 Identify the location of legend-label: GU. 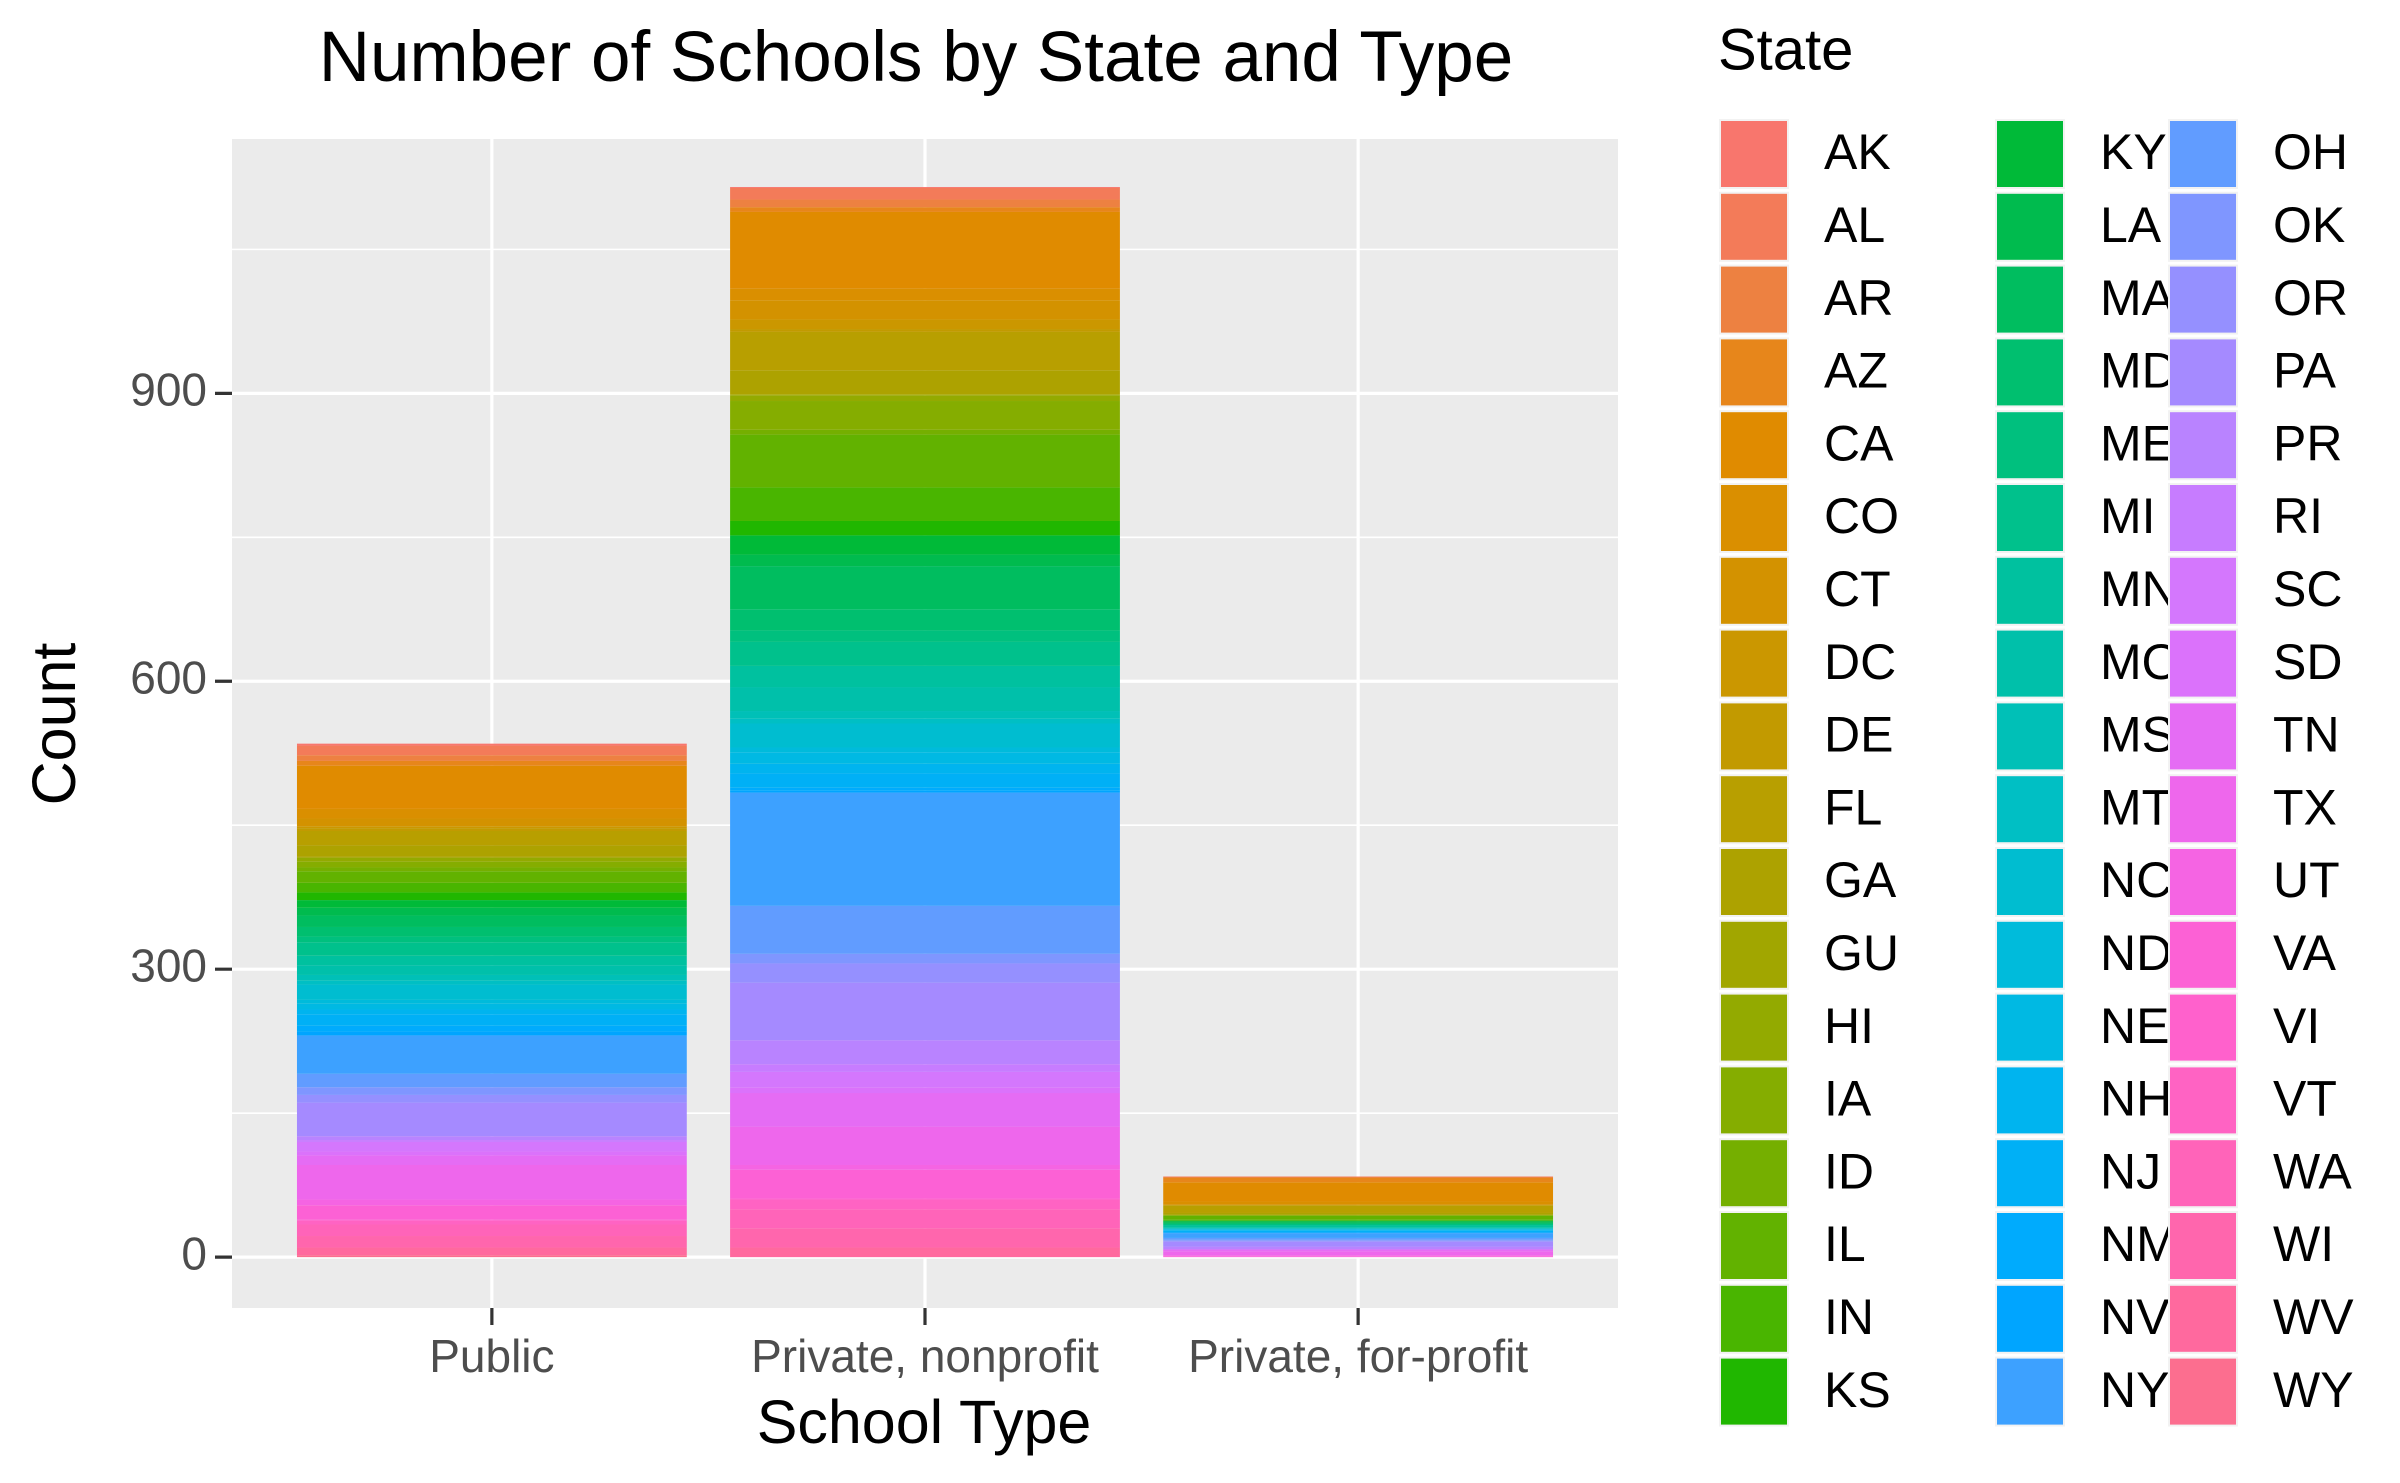
(1861, 953).